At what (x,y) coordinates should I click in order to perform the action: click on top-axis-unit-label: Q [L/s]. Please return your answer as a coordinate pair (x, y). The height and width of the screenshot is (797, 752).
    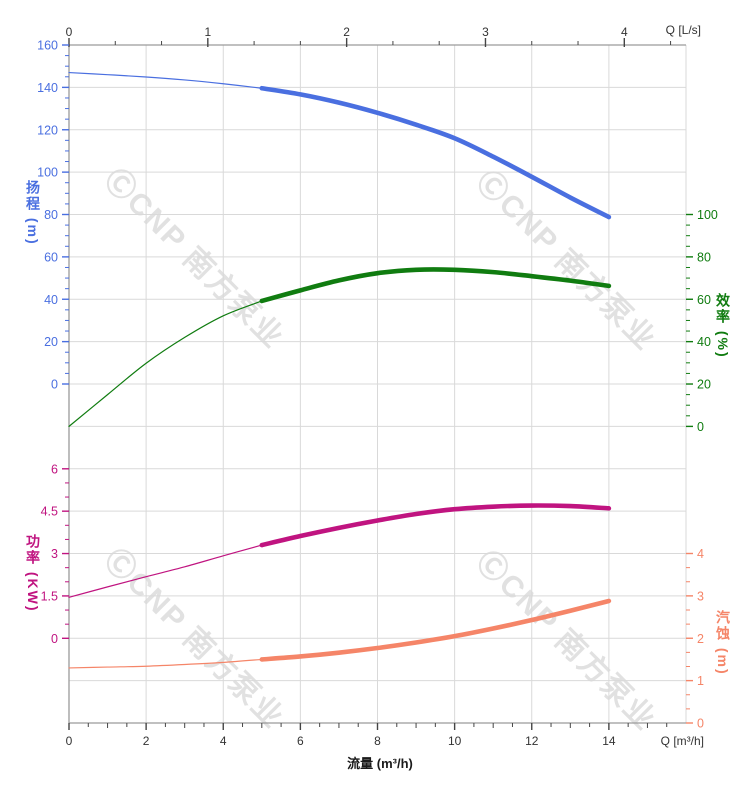
    Looking at the image, I should click on (683, 30).